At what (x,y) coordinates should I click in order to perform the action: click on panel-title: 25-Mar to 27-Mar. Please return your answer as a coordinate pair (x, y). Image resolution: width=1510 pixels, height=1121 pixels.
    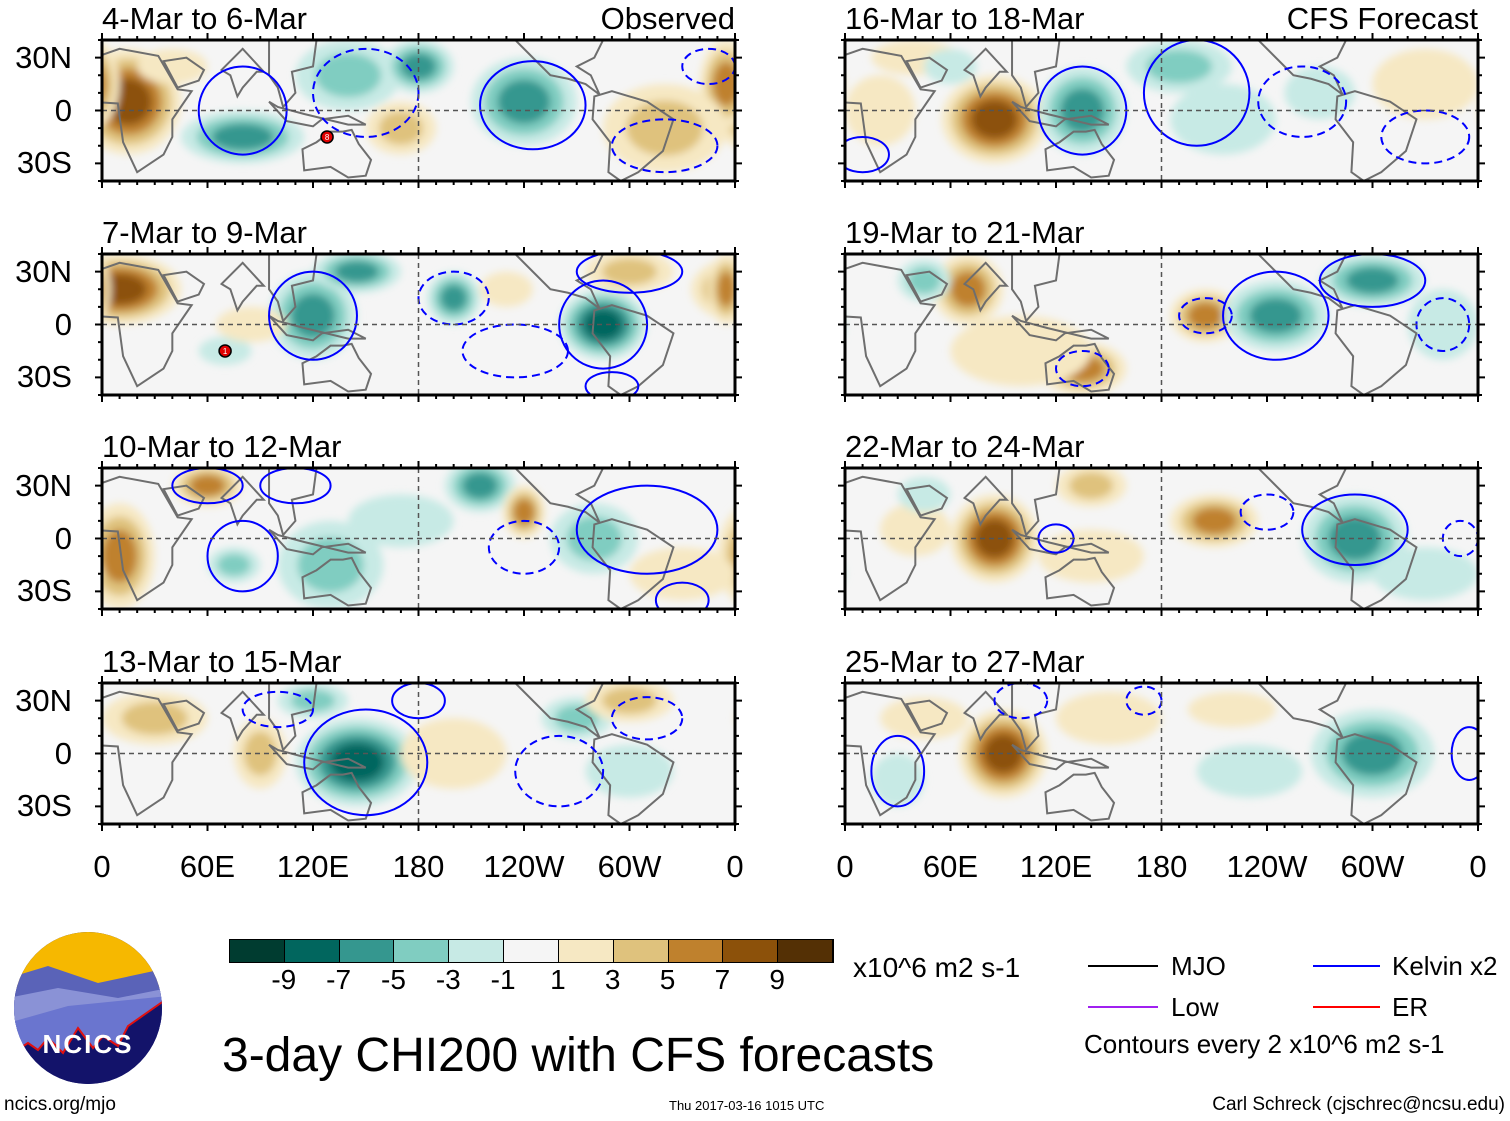
    Looking at the image, I should click on (965, 661).